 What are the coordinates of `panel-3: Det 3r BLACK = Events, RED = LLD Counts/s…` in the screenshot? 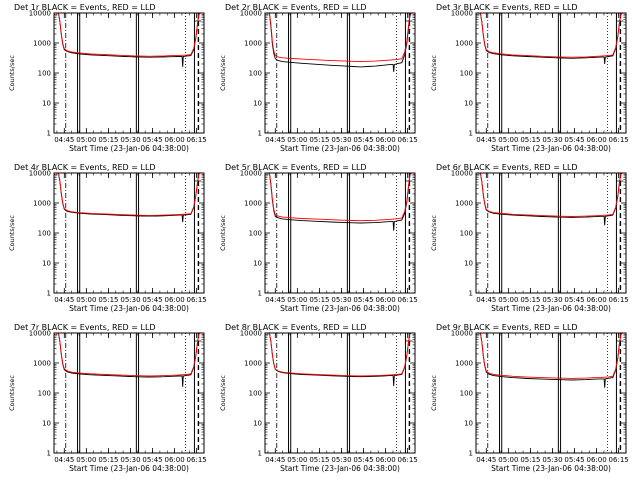 It's located at (529, 78).